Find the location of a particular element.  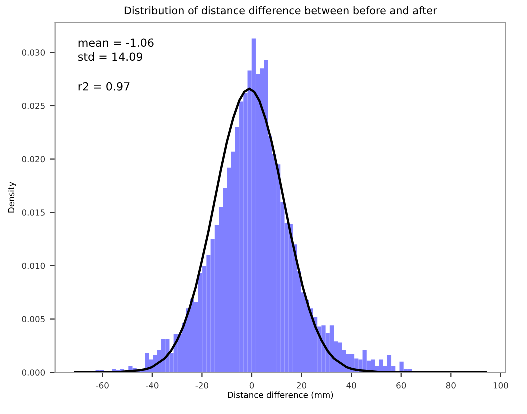

annotation: mean = -1.06 is located at coordinates (116, 43).